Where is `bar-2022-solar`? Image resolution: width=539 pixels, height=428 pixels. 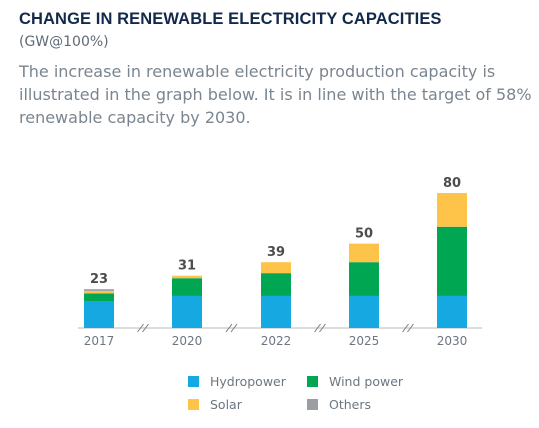
bar-2022-solar is located at coordinates (276, 268).